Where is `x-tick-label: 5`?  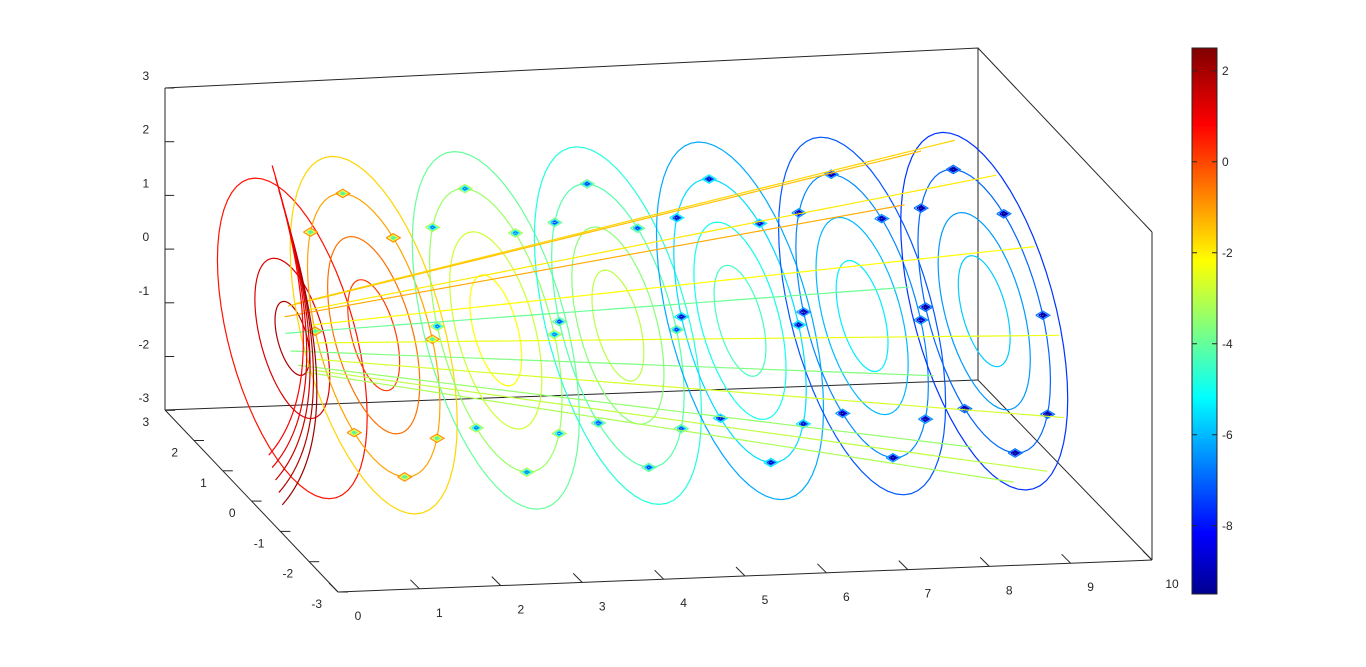 x-tick-label: 5 is located at coordinates (765, 600).